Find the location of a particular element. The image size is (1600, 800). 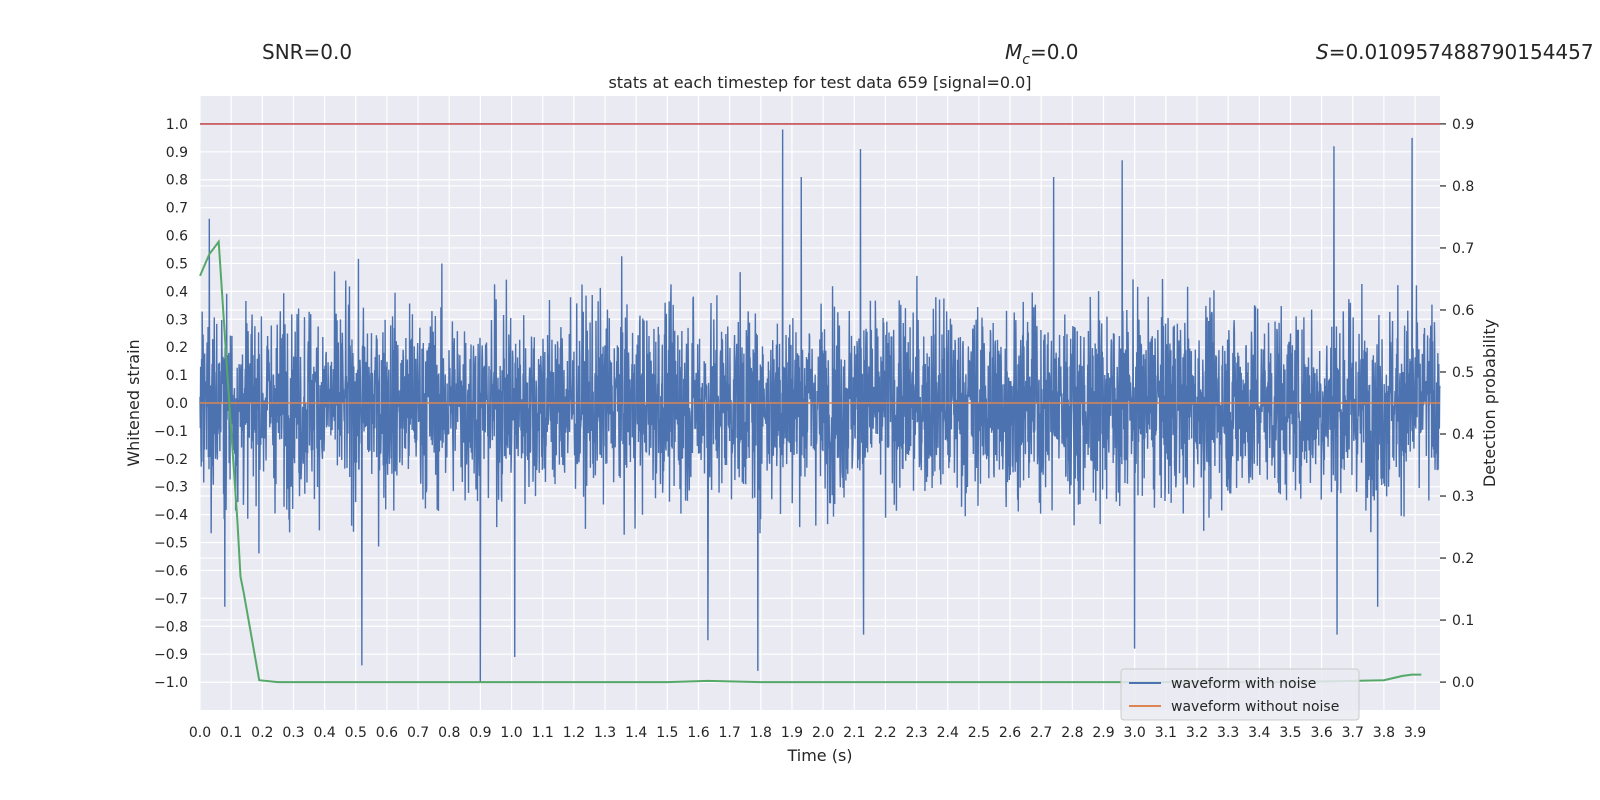

legend-box is located at coordinates (1240, 694).